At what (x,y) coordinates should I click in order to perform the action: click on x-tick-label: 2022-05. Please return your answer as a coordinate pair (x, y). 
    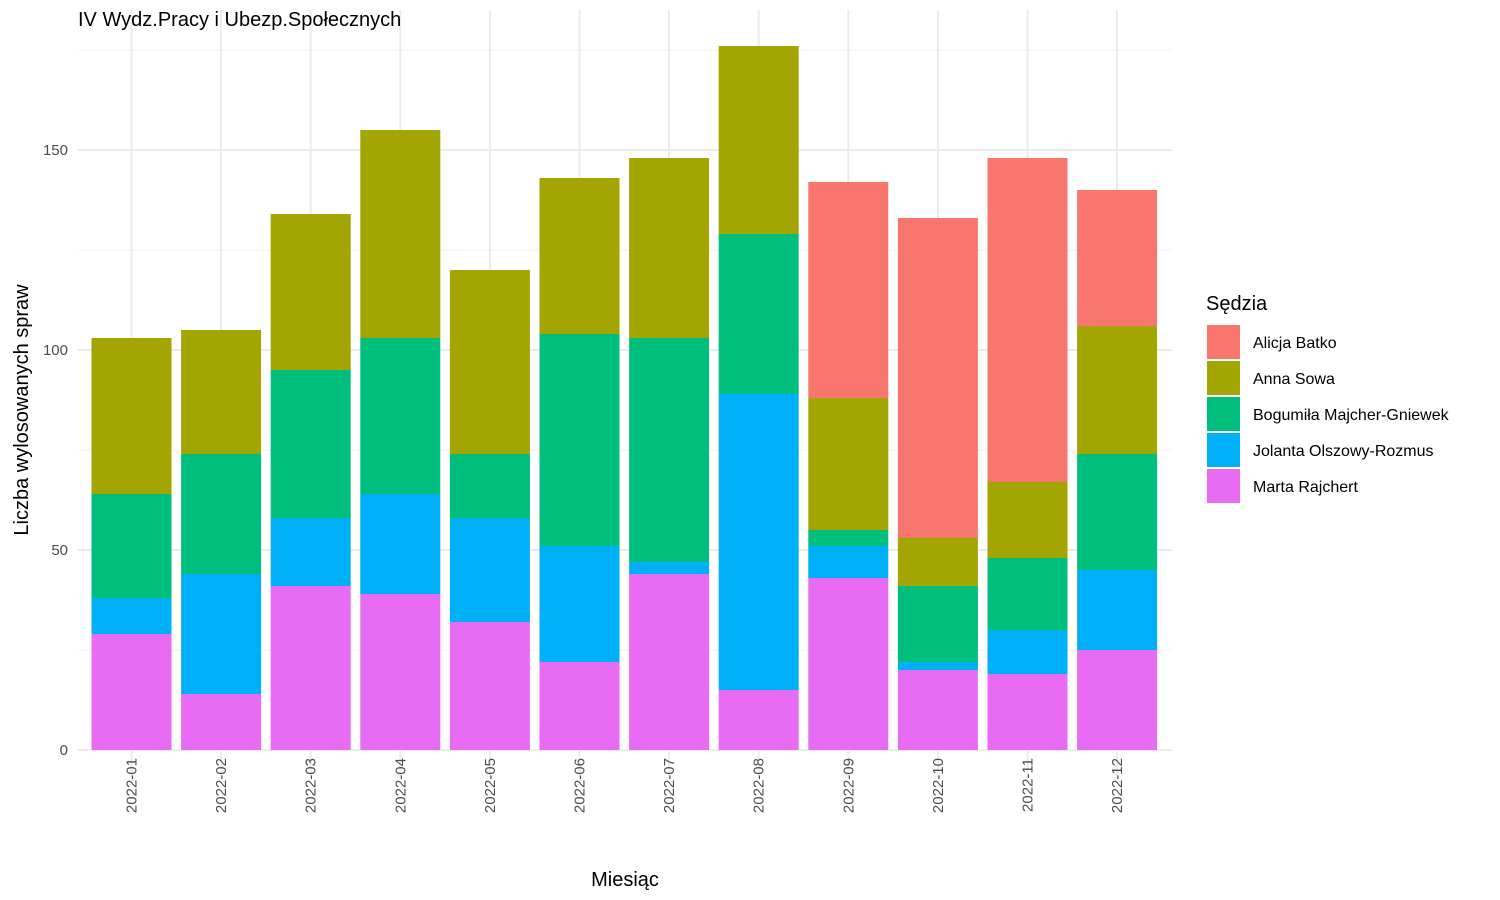
    Looking at the image, I should click on (490, 785).